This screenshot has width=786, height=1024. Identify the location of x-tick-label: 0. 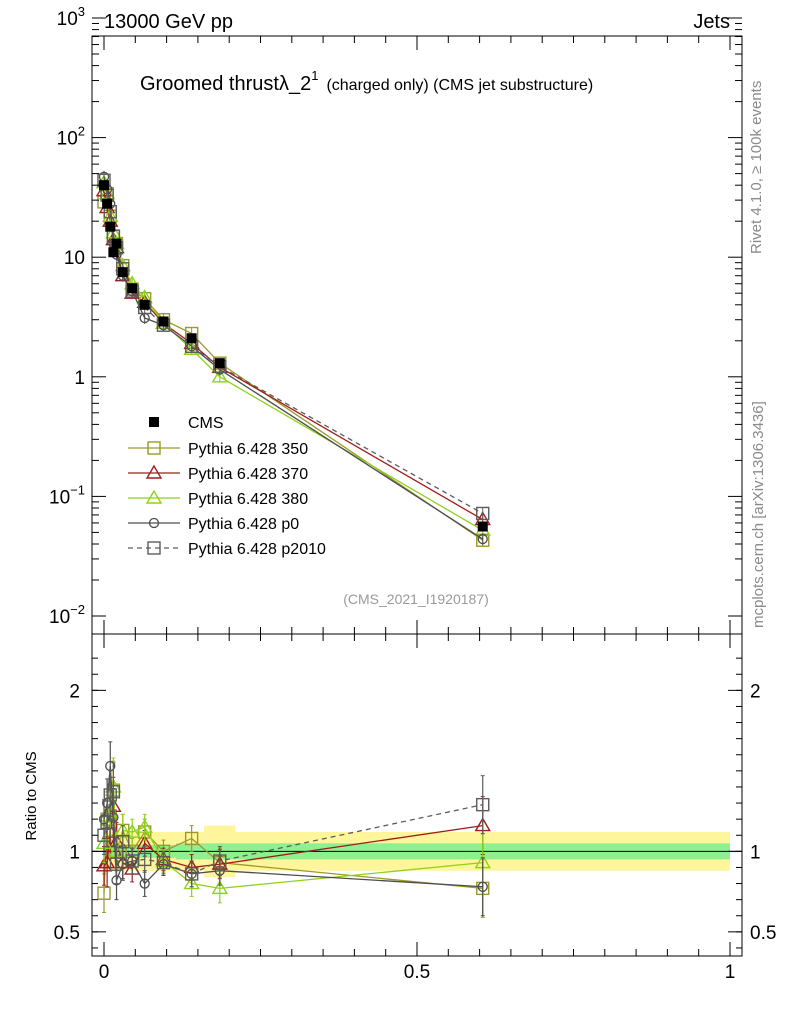
(104, 972).